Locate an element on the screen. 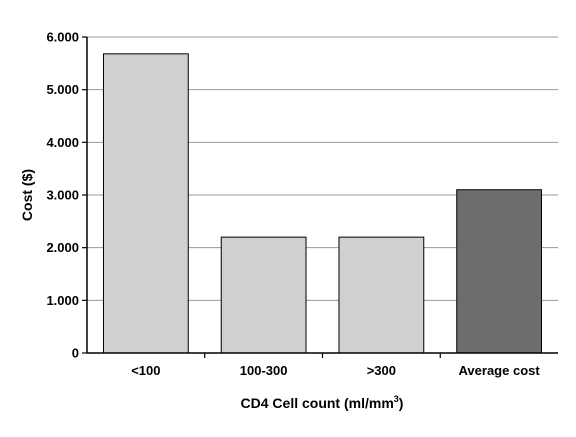 This screenshot has width=576, height=437. x-axis-title-main: CD4 Cell count (ml/mm is located at coordinates (317, 403).